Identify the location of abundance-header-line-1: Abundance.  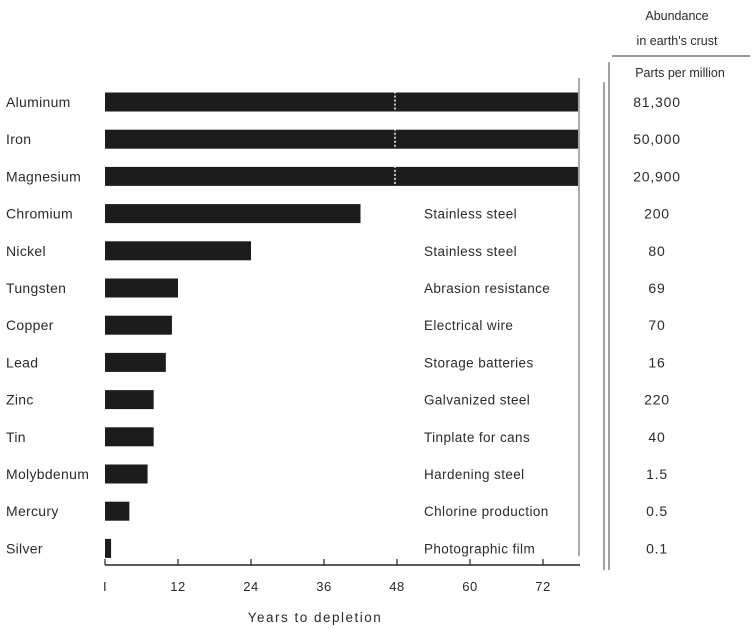
(676, 16).